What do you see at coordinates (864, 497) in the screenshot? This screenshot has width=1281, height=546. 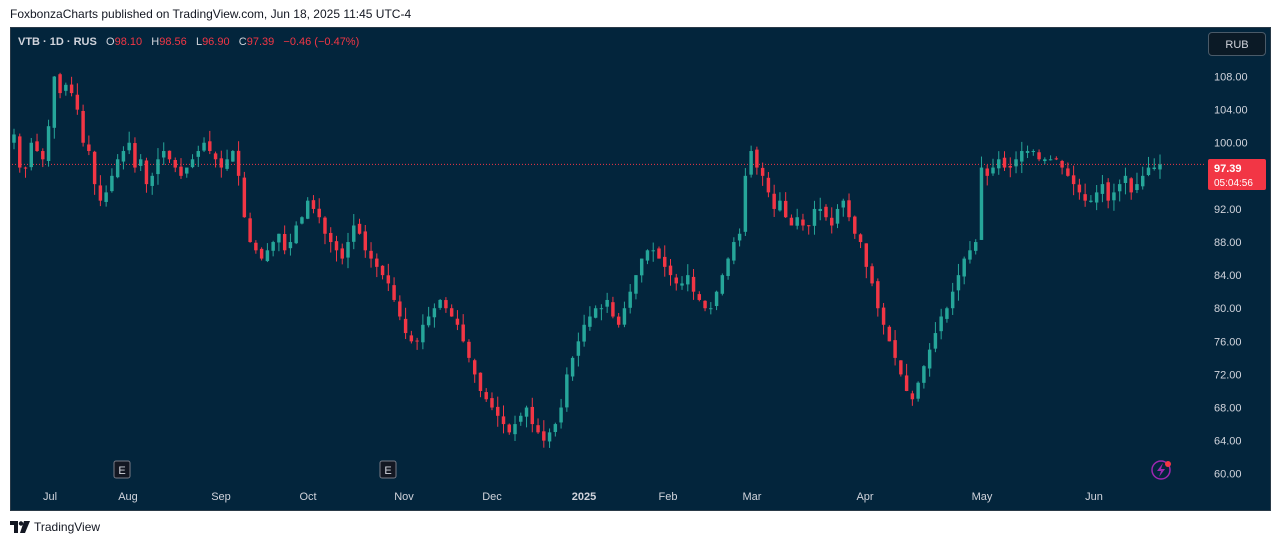 I see `time-tick-label: Apr` at bounding box center [864, 497].